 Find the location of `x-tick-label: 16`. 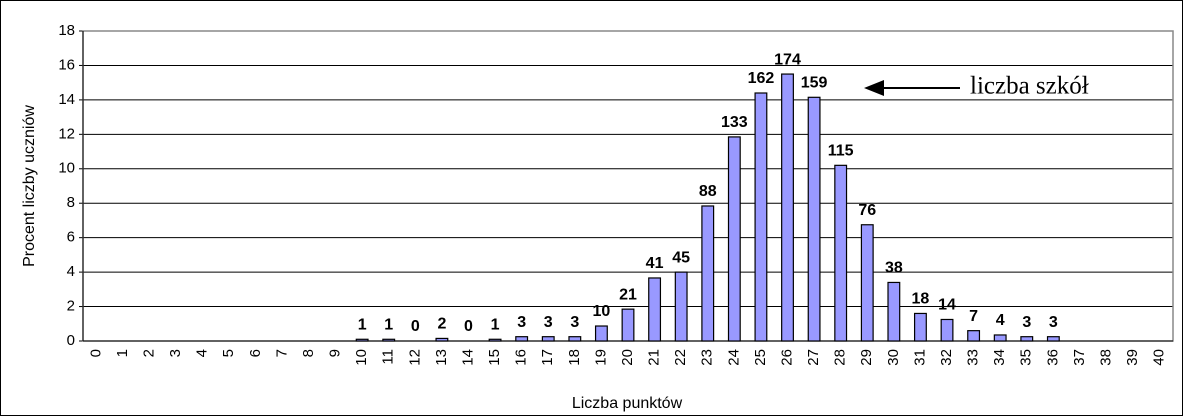

x-tick-label: 16 is located at coordinates (521, 357).